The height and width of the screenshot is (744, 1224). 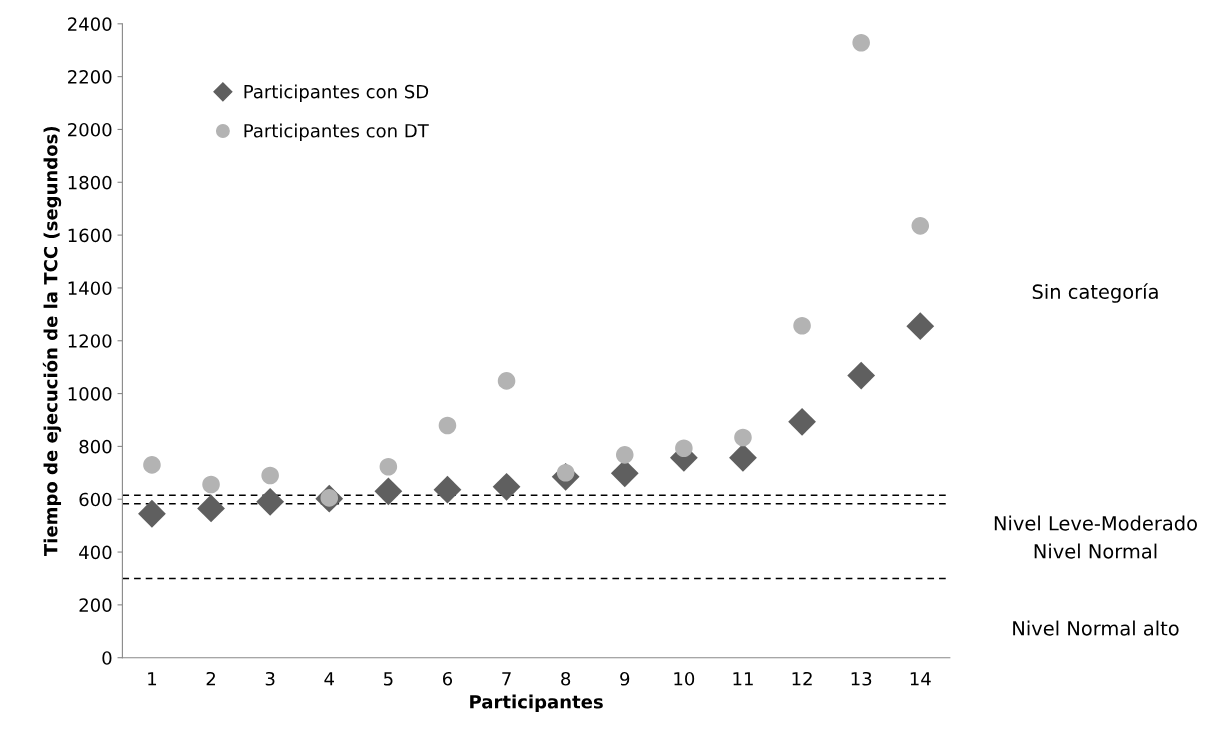 What do you see at coordinates (1096, 628) in the screenshot?
I see `text: Nivel Normal alto` at bounding box center [1096, 628].